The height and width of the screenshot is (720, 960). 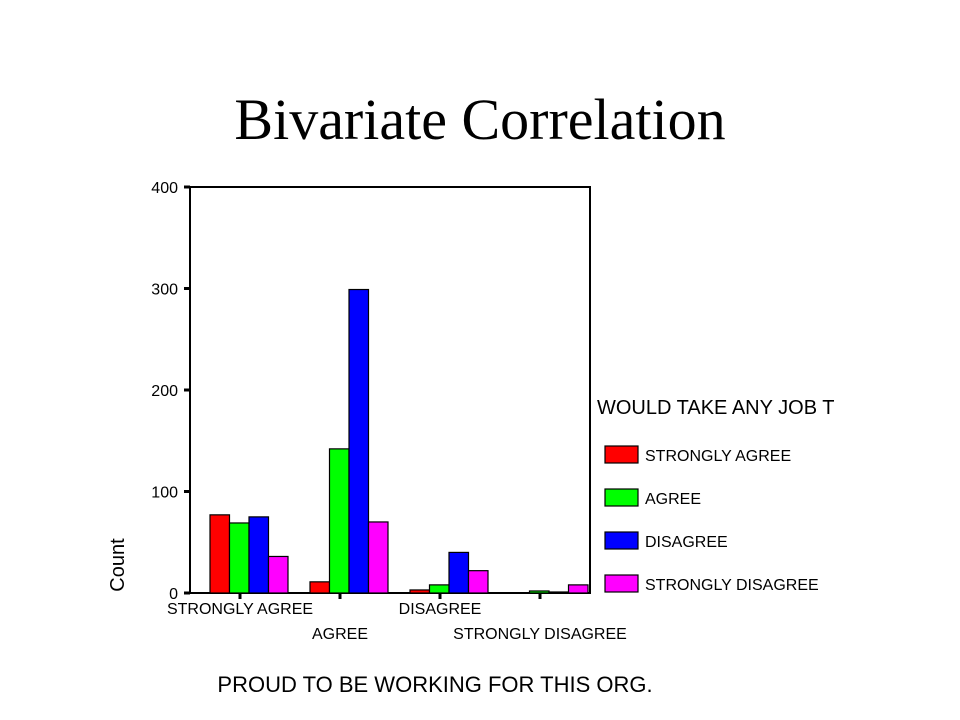 What do you see at coordinates (220, 554) in the screenshot?
I see `bar-strongly-agree-strongly-agree` at bounding box center [220, 554].